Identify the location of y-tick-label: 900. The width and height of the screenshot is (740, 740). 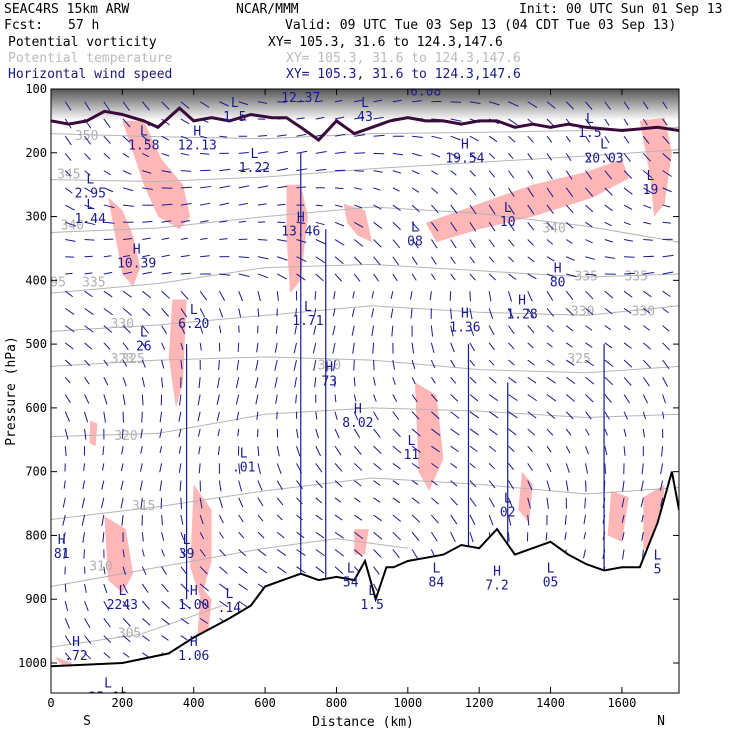
(36, 599).